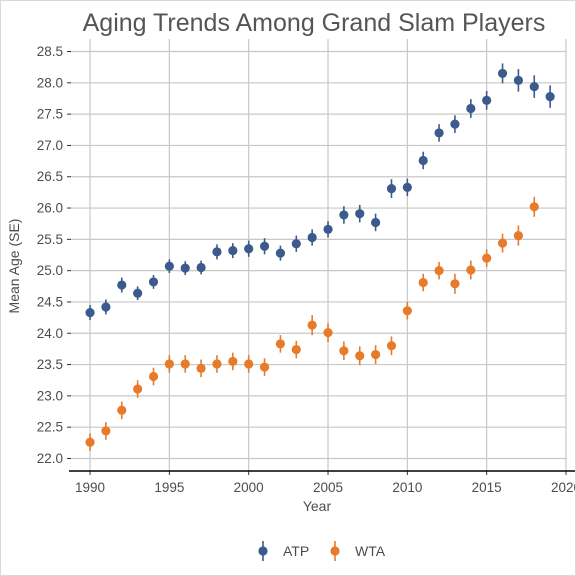 This screenshot has height=576, width=576. What do you see at coordinates (50, 395) in the screenshot?
I see `y-tick-label: 23.0` at bounding box center [50, 395].